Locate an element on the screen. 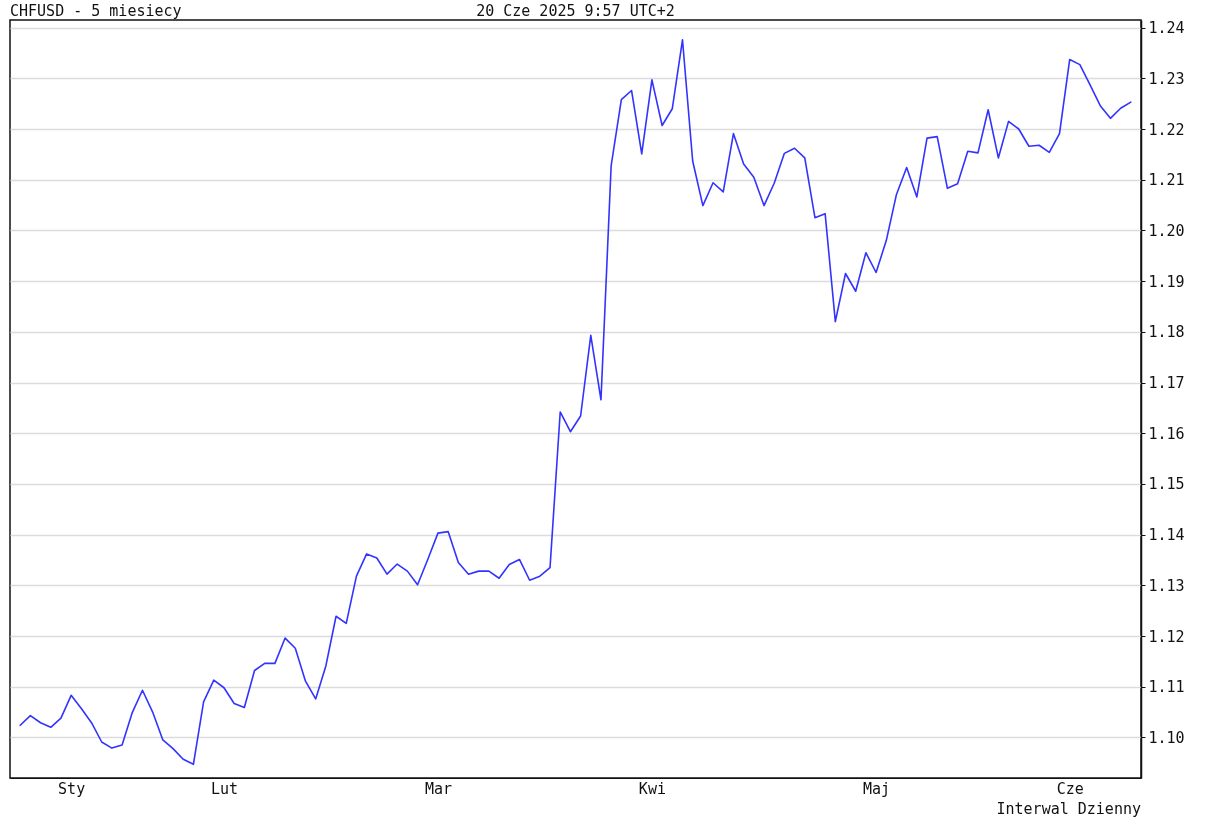 The image size is (1210, 830). y-tick-label: 1.24 is located at coordinates (1166, 28).